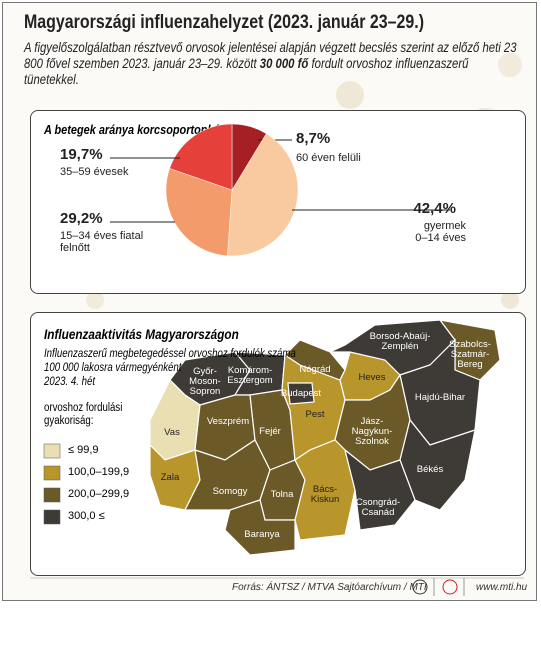  Describe the element at coordinates (372, 431) in the screenshot. I see `county-label: Jász- Nagykun- Szolnok` at that location.